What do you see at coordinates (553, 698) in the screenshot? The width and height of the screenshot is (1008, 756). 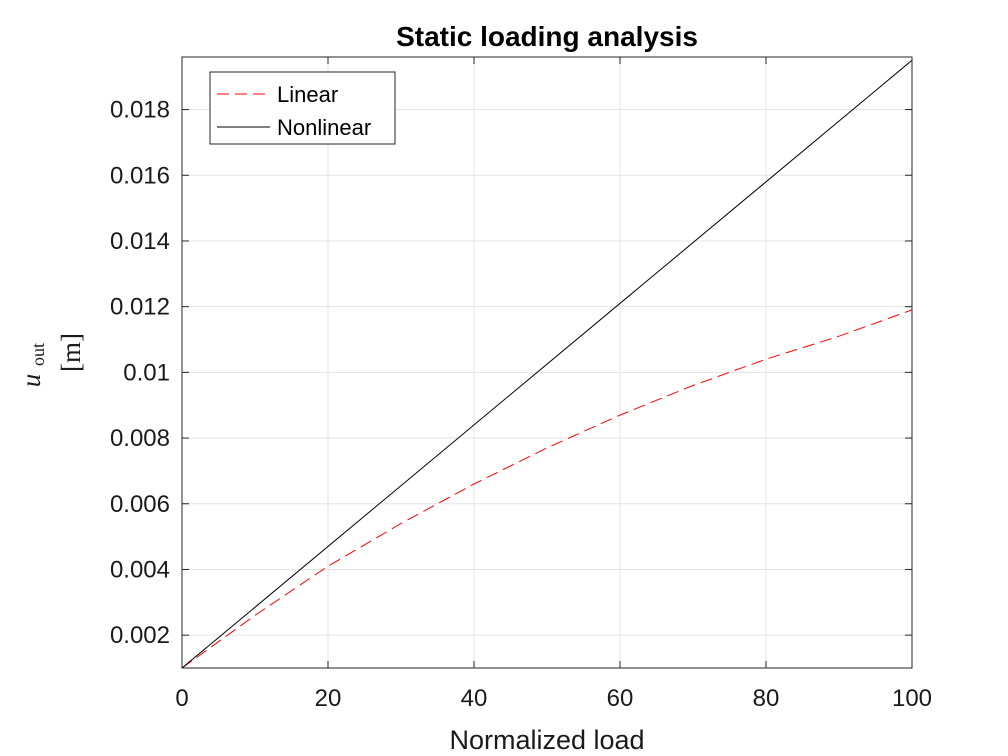 I see `x-tick-labels: 0 20 40 60 80 100` at bounding box center [553, 698].